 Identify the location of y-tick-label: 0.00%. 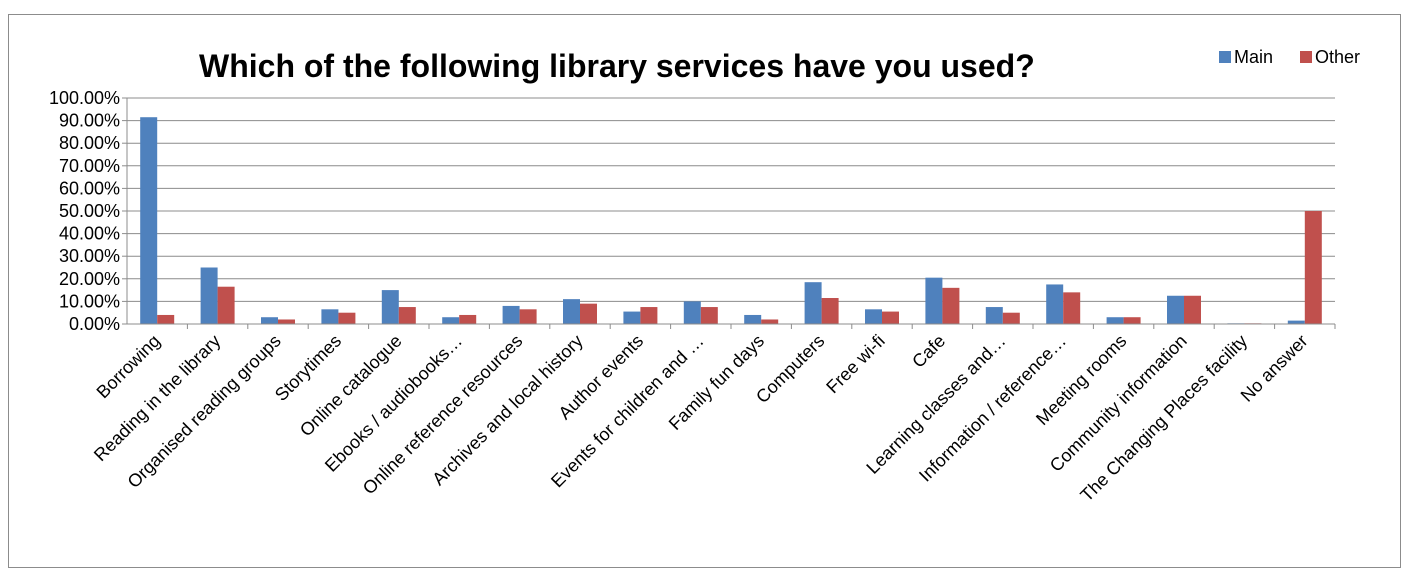
(94, 324).